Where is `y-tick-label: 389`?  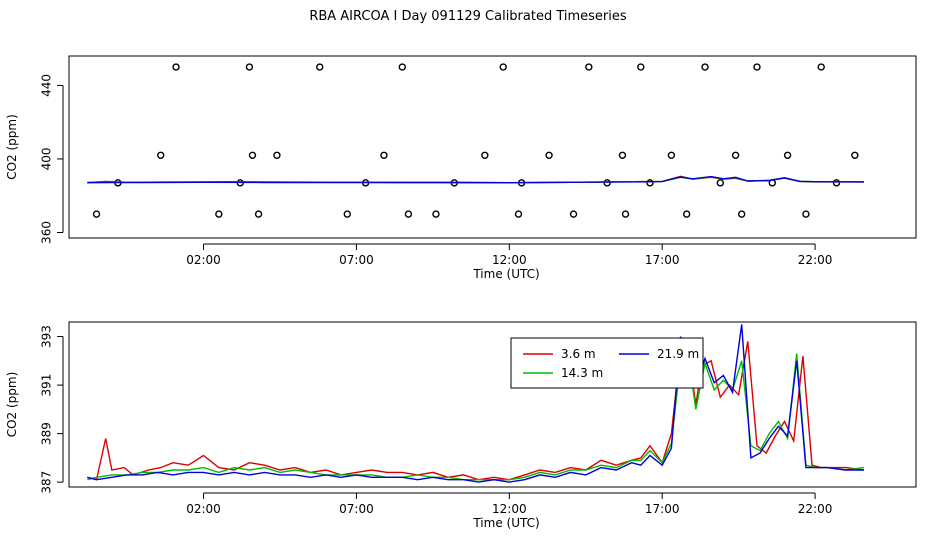
y-tick-label: 389 is located at coordinates (47, 433).